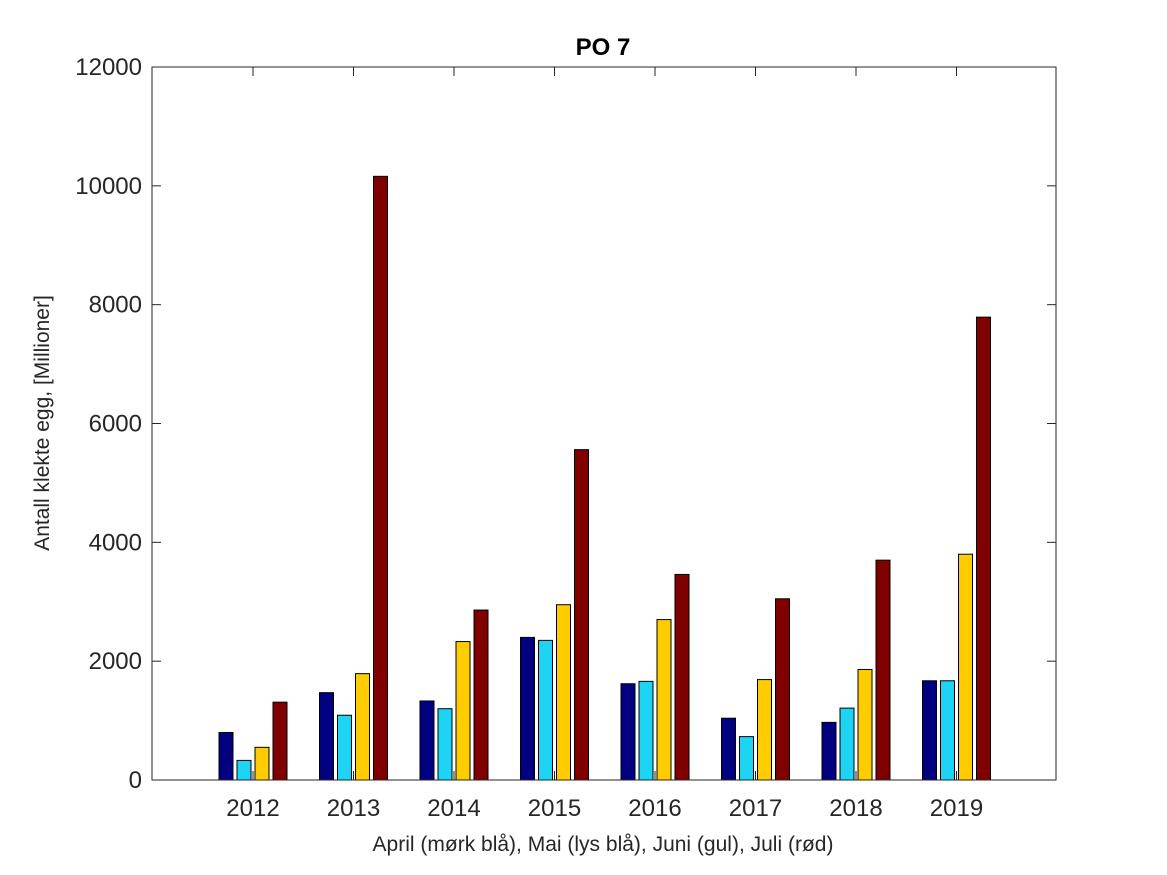  I want to click on x-tick-label: 2012, so click(252, 808).